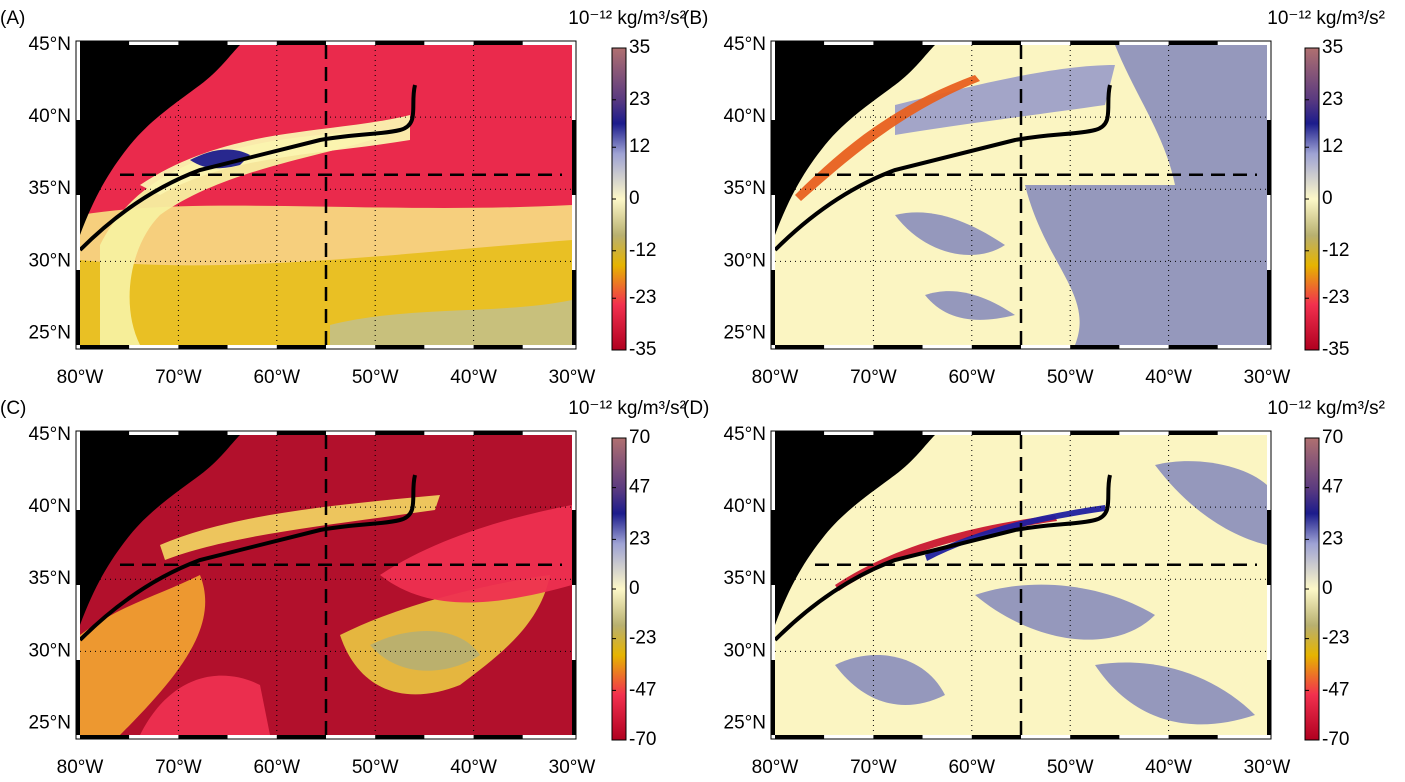 The width and height of the screenshot is (1405, 782). Describe the element at coordinates (695, 18) in the screenshot. I see `panel-label: (B)` at that location.